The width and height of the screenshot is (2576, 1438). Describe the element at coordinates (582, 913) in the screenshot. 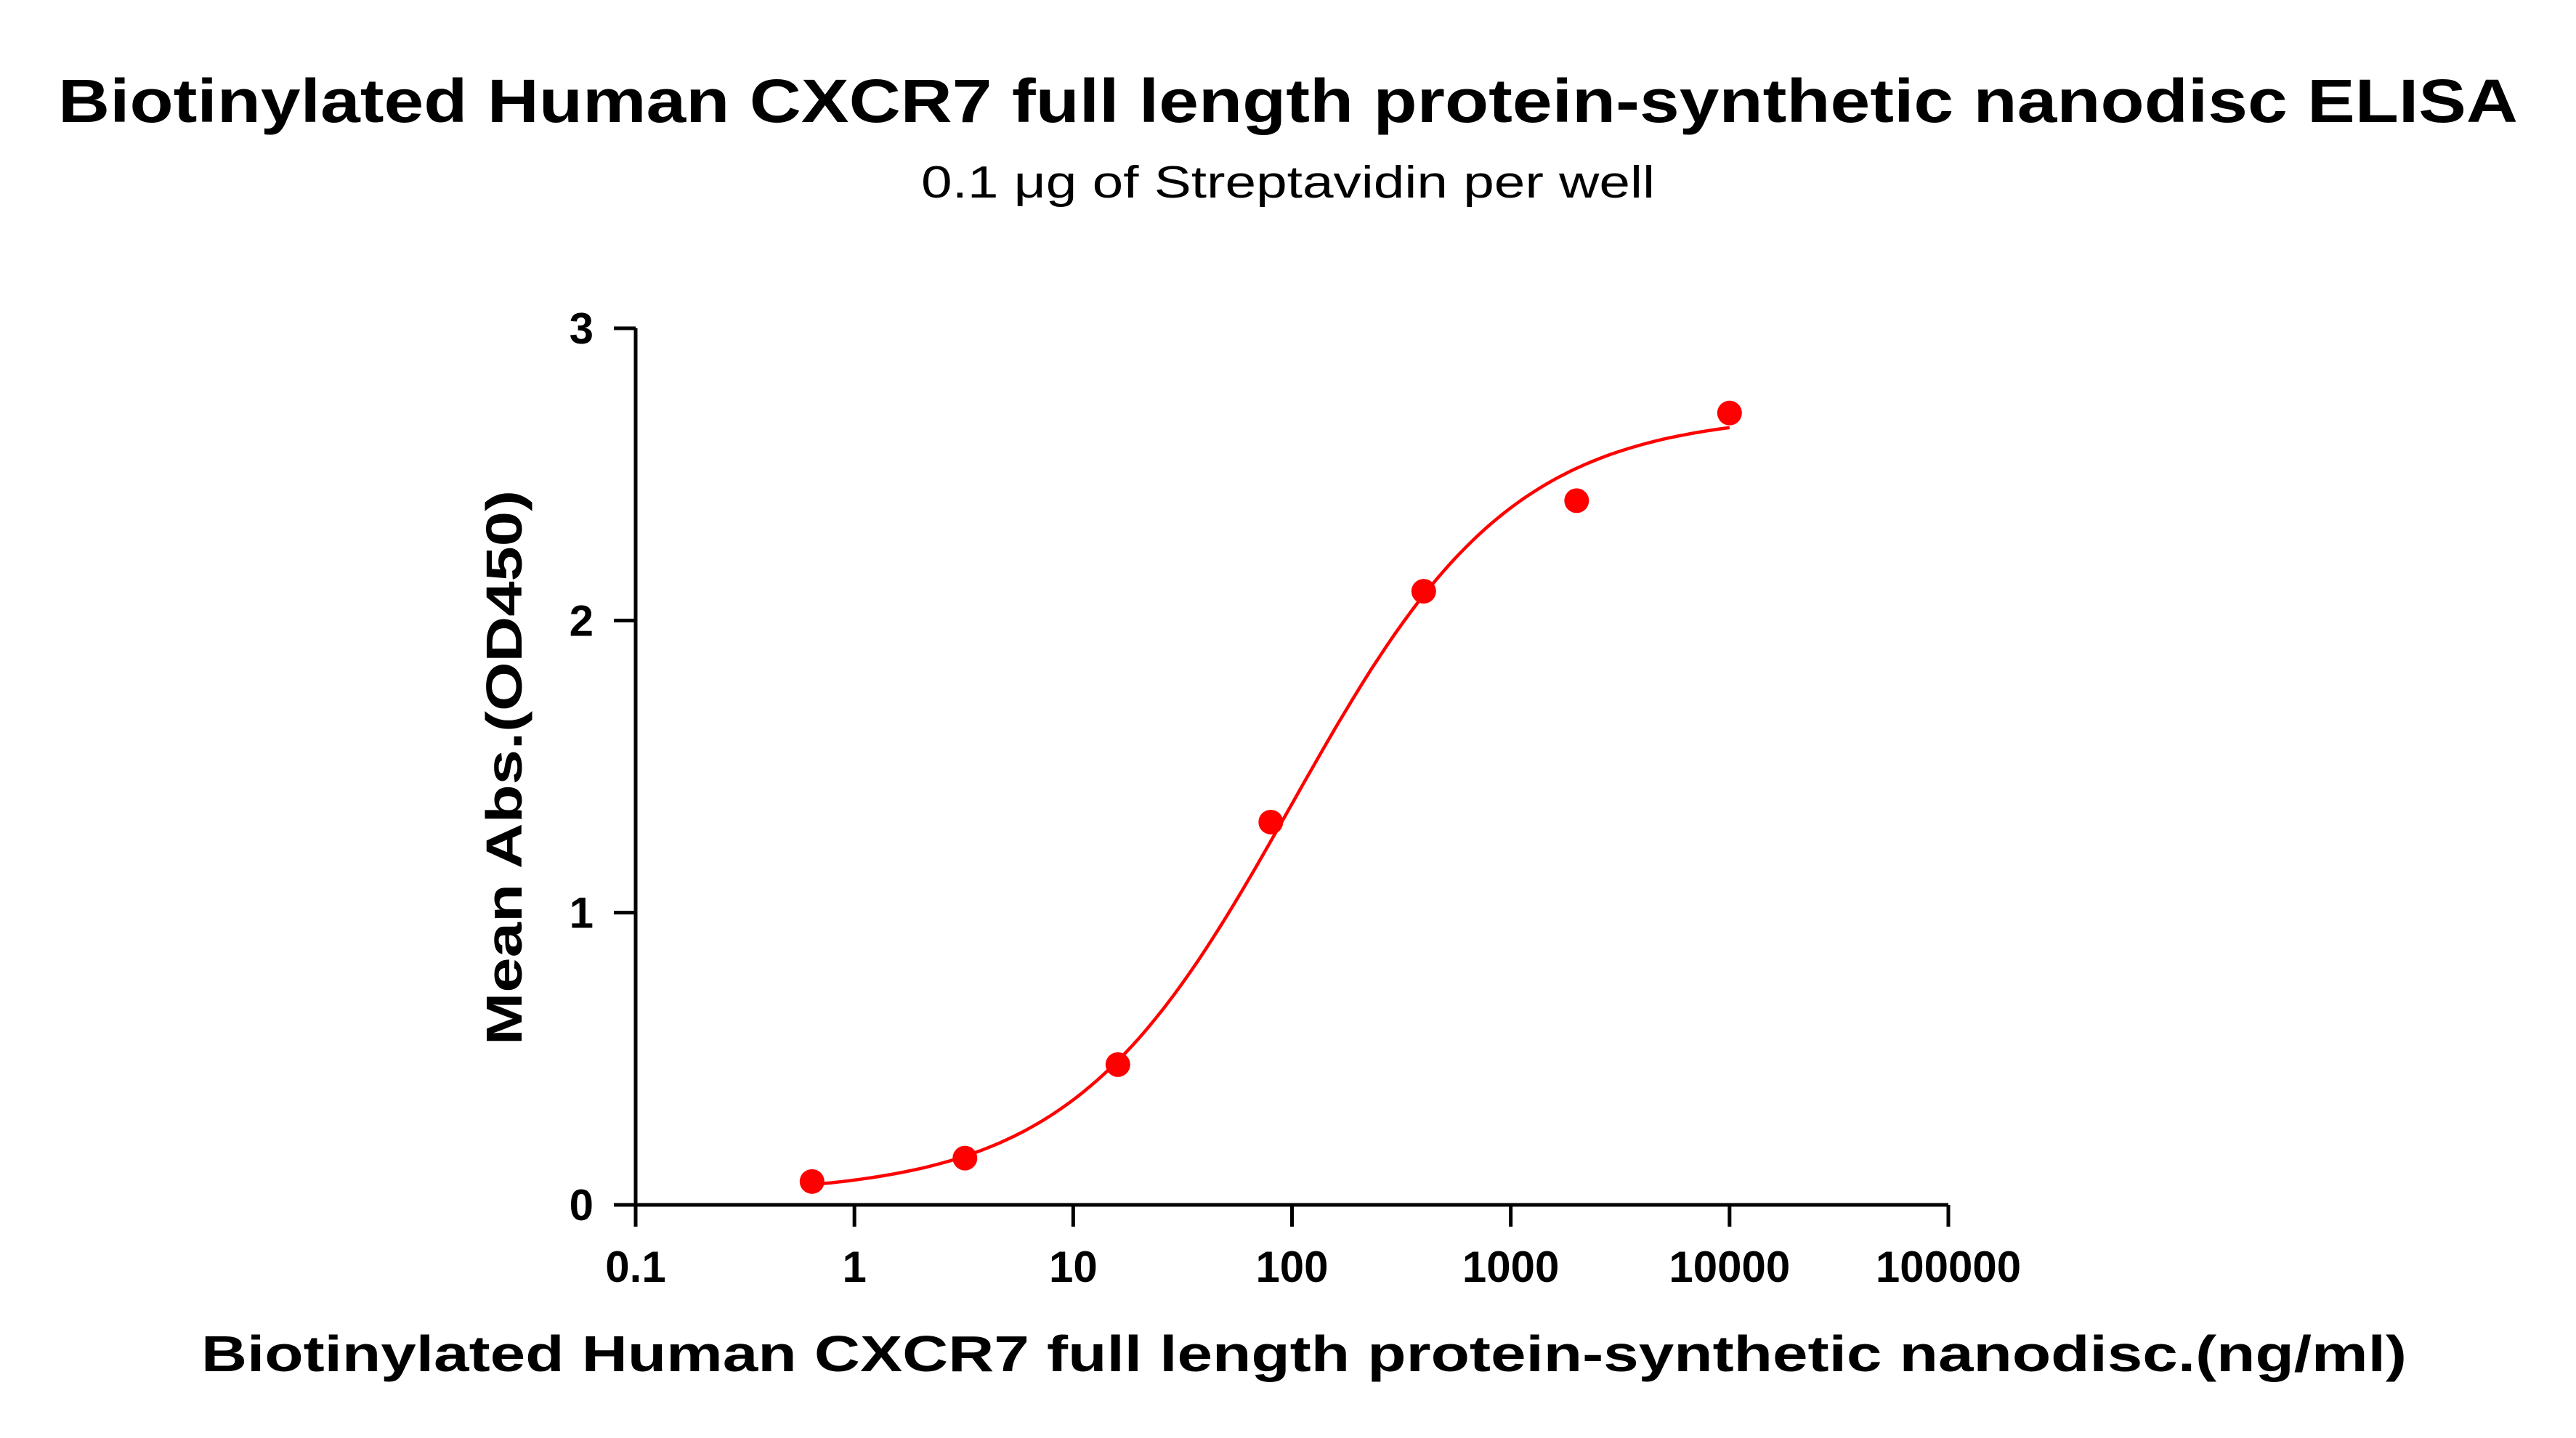

I see `y-tick-label: 1` at that location.